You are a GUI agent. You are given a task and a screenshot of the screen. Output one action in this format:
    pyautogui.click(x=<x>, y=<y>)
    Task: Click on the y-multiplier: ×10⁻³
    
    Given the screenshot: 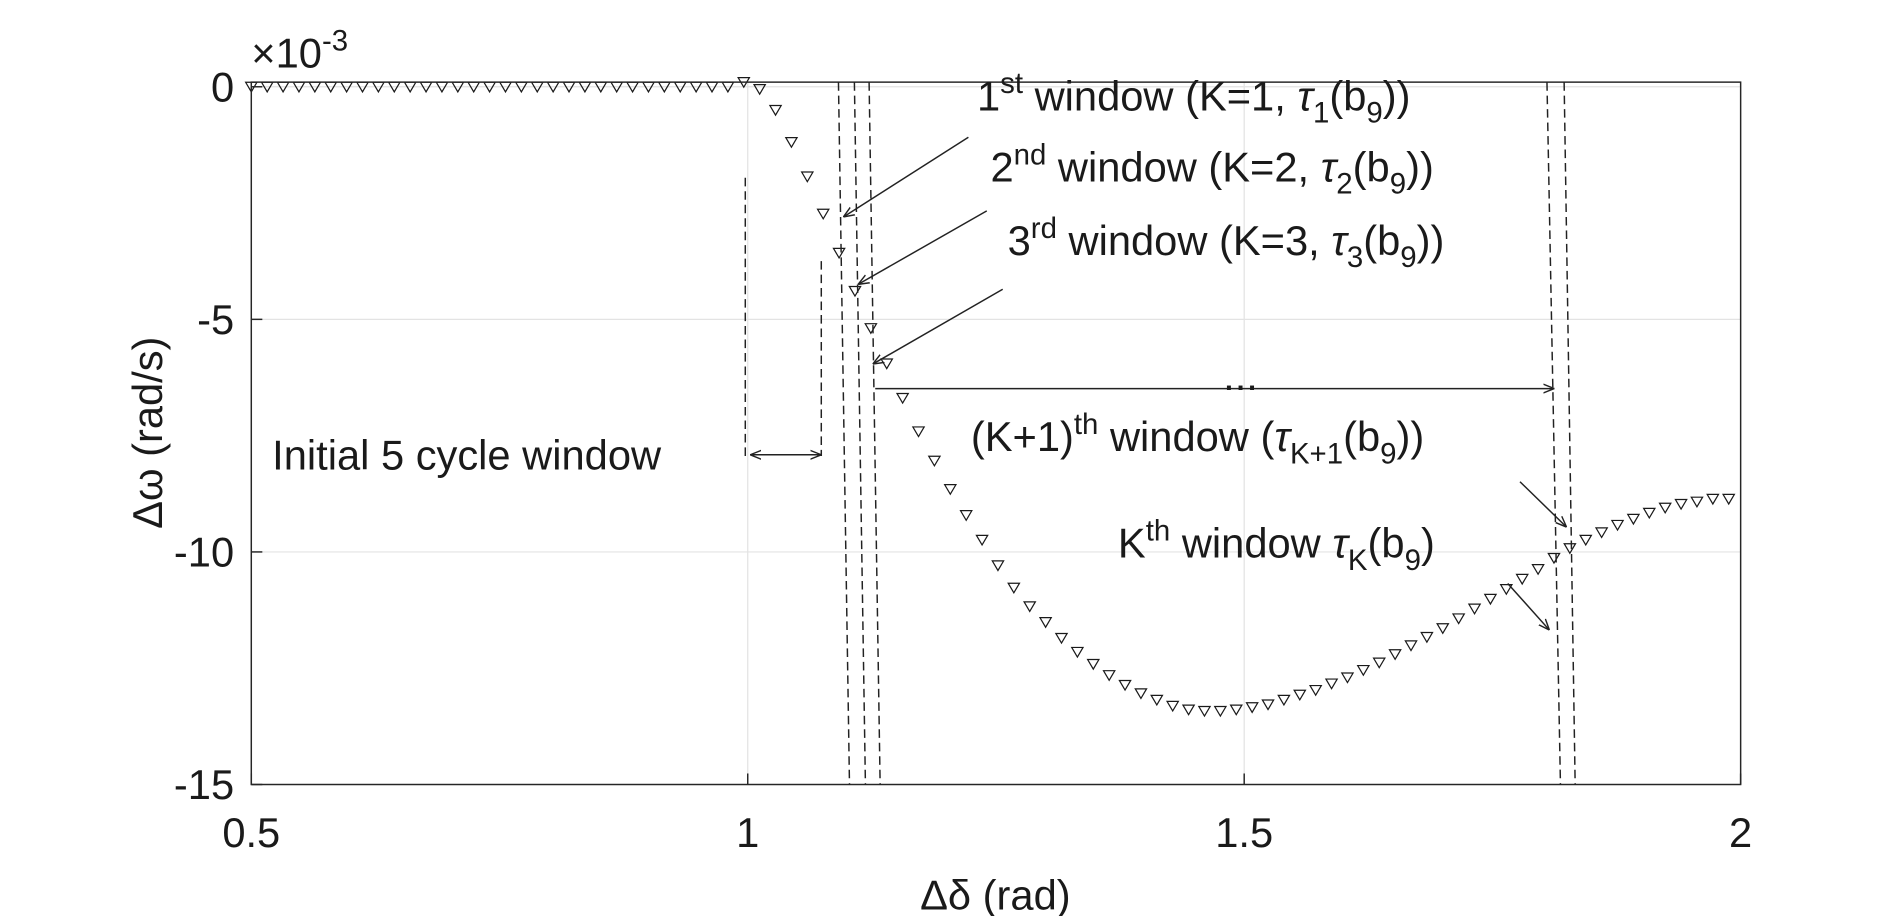 What is the action you would take?
    pyautogui.click(x=299, y=50)
    